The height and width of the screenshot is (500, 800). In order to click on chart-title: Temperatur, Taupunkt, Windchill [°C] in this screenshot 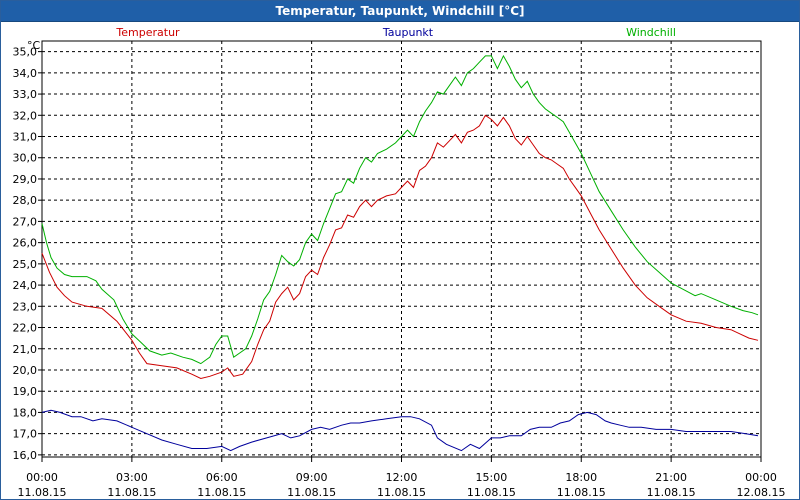, I will do `click(400, 11)`.